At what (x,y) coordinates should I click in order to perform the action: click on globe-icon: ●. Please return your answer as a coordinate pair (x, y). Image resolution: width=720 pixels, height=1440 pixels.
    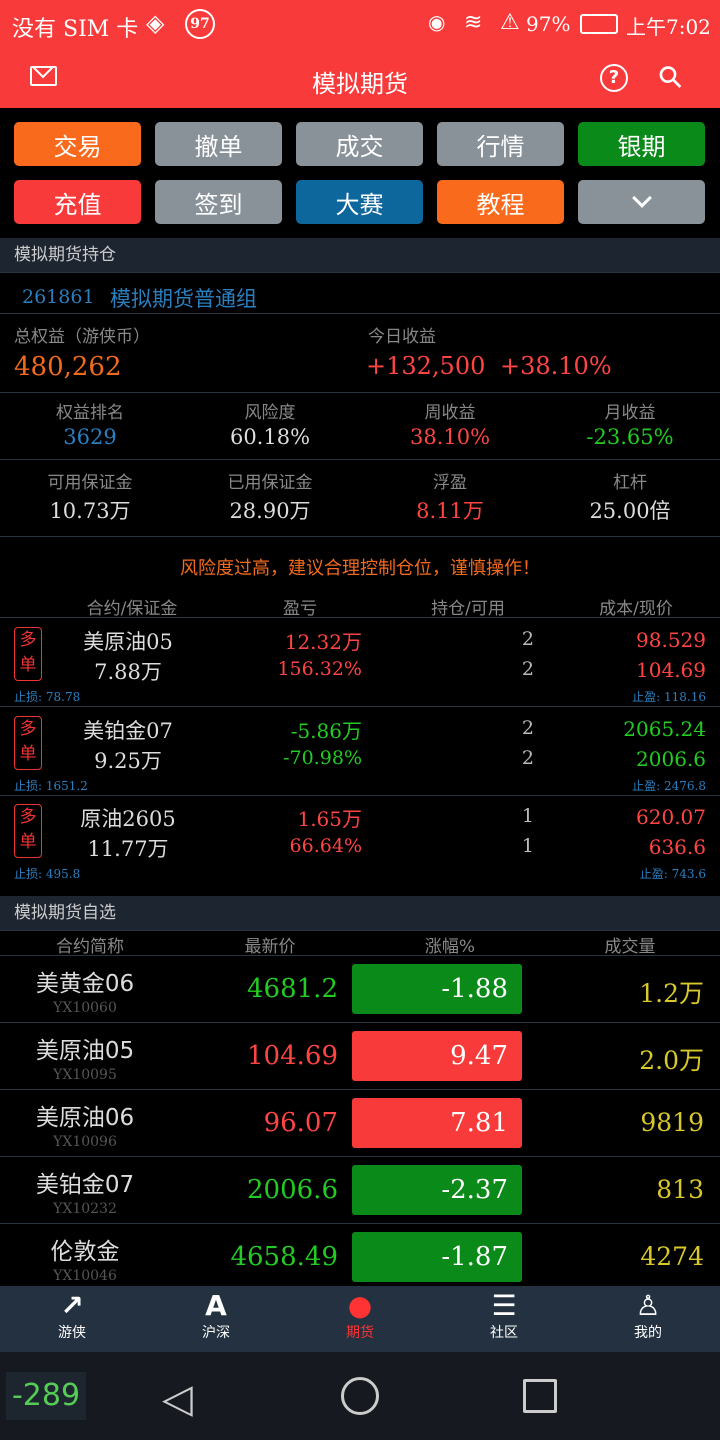
    Looking at the image, I should click on (360, 1305).